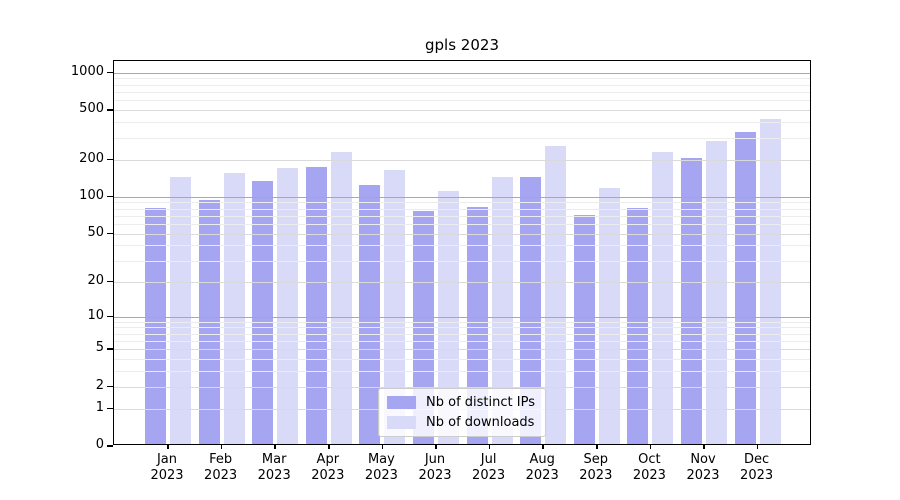 This screenshot has height=500, width=900. Describe the element at coordinates (462, 412) in the screenshot. I see `legend: Nb of distinct IPs Nb of downloads` at that location.